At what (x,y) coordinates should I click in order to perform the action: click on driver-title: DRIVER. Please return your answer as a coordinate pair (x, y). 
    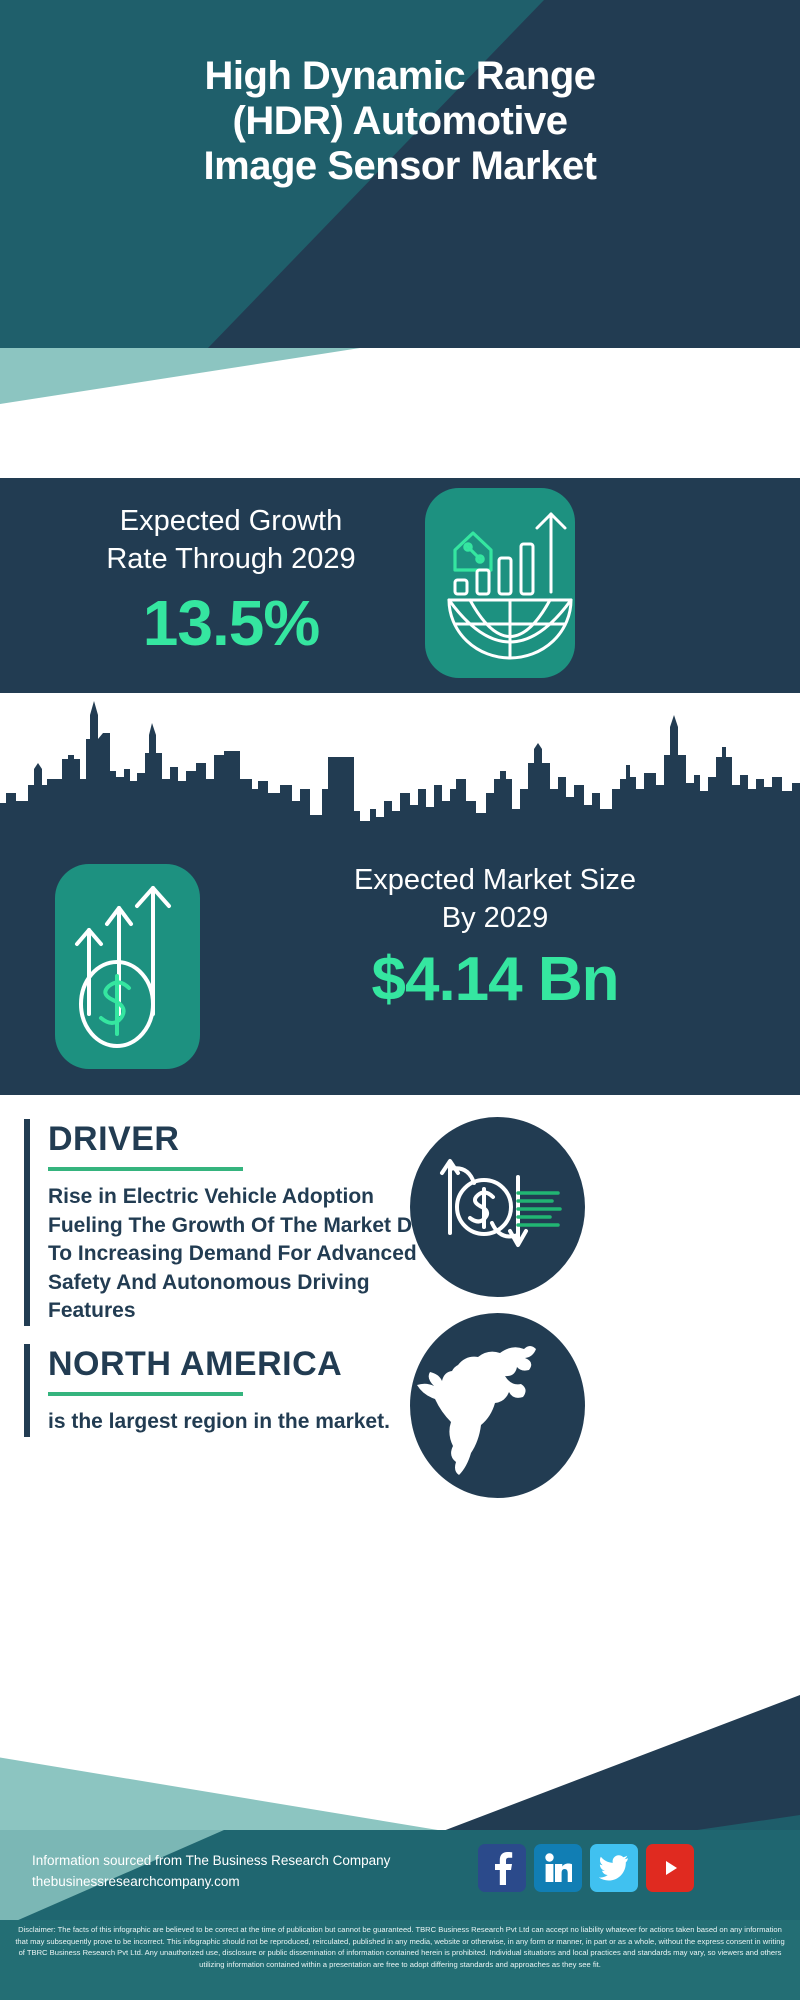
    Looking at the image, I should click on (114, 1139).